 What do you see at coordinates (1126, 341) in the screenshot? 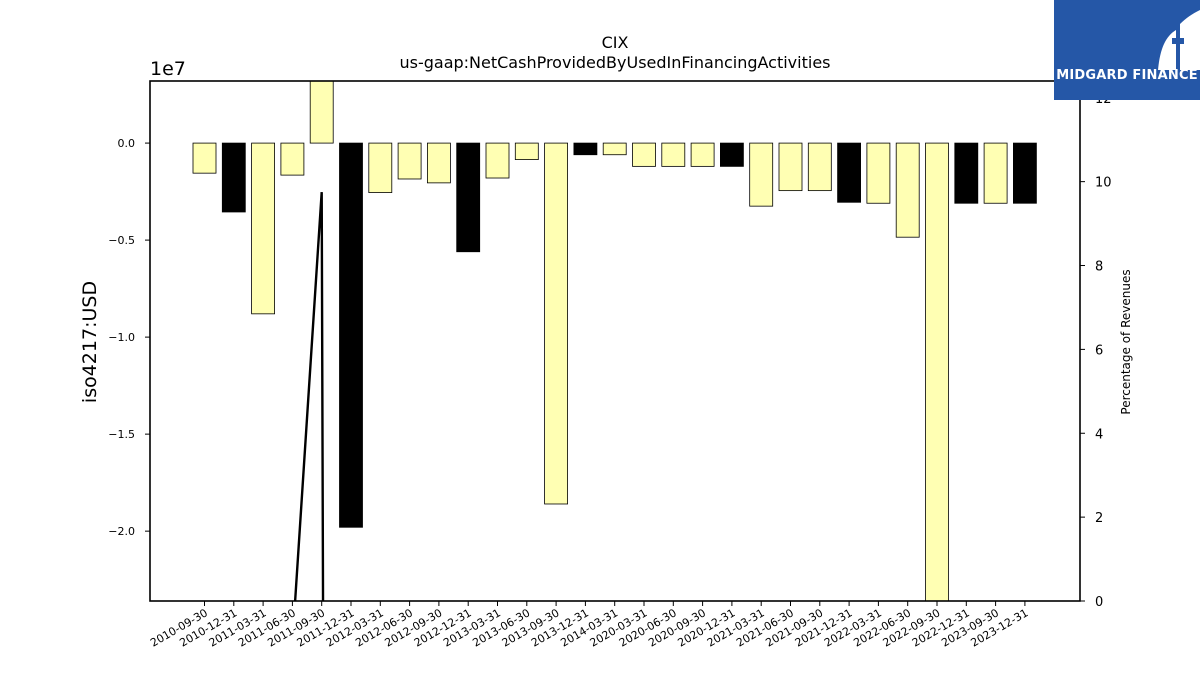
I see `y2-axis-label: Percentage of Revenues` at bounding box center [1126, 341].